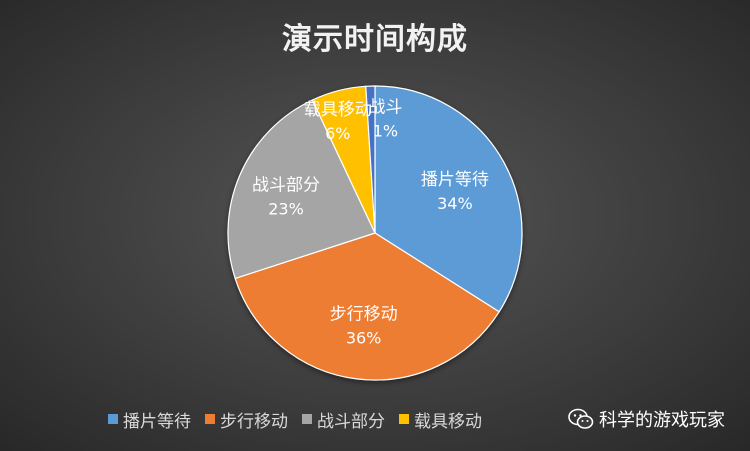 The height and width of the screenshot is (451, 750). I want to click on legend-item: 战斗部分, so click(343, 419).